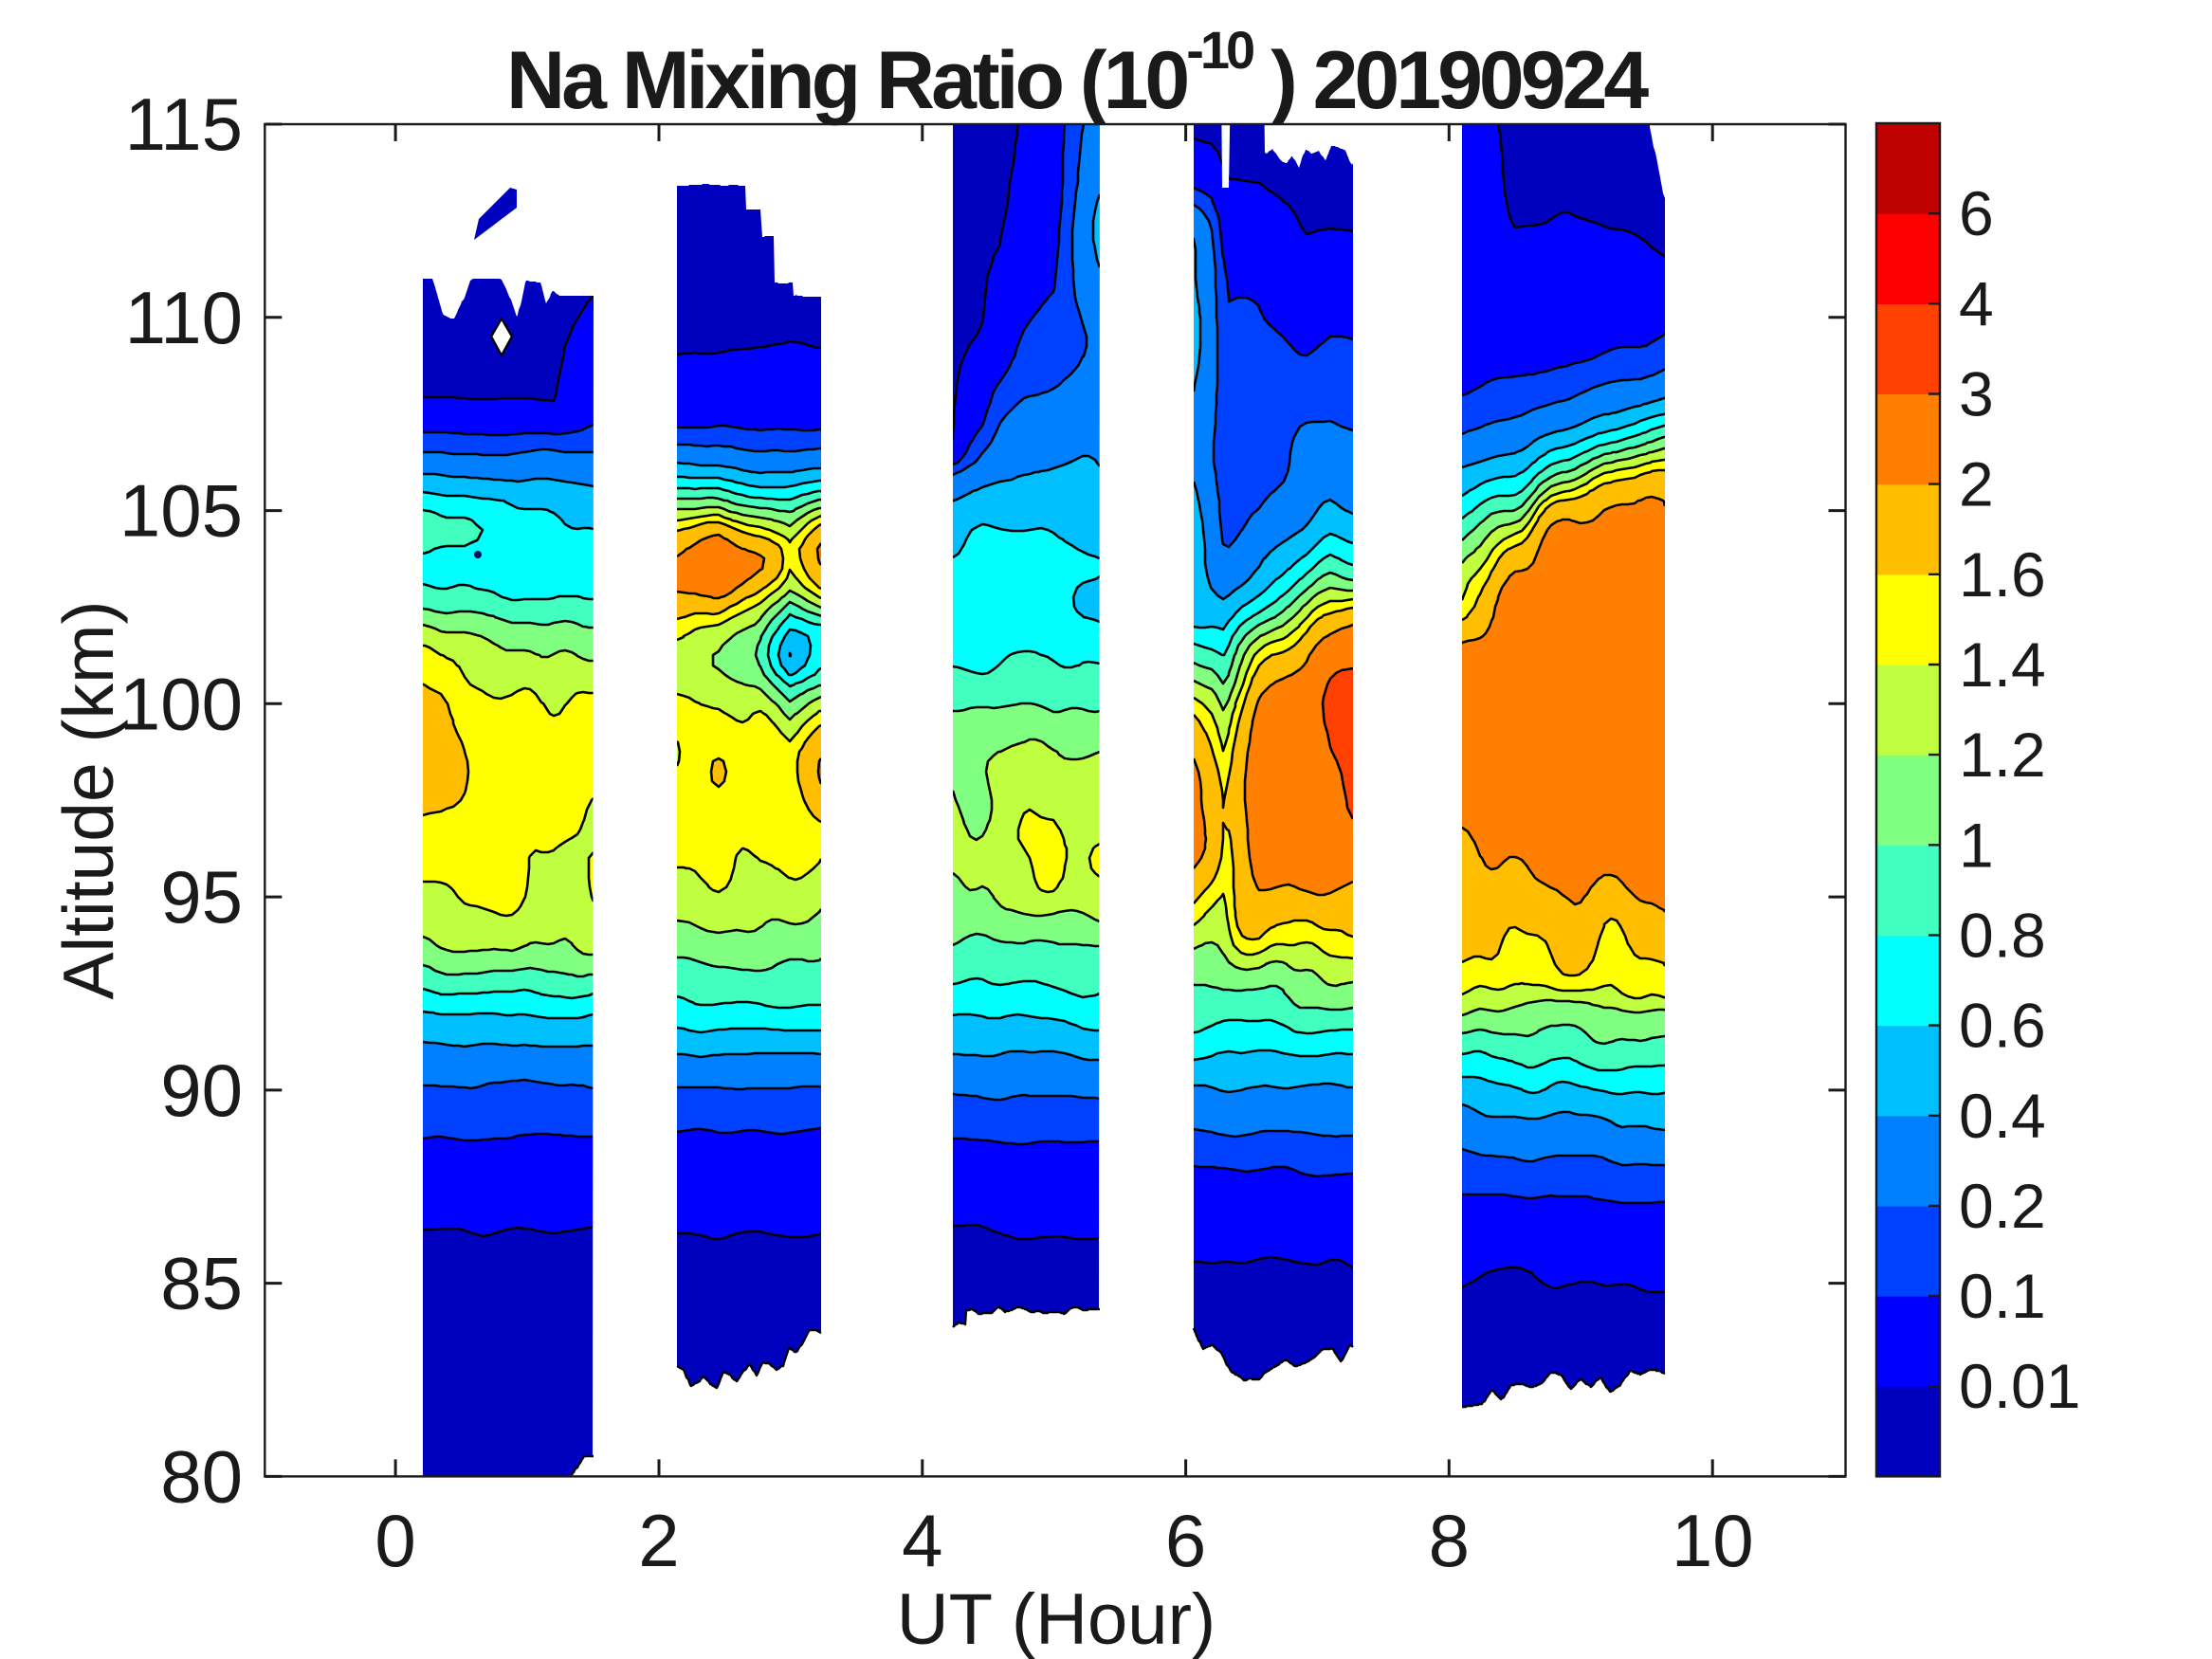  What do you see at coordinates (1713, 1540) in the screenshot?
I see `svg-text: 10` at bounding box center [1713, 1540].